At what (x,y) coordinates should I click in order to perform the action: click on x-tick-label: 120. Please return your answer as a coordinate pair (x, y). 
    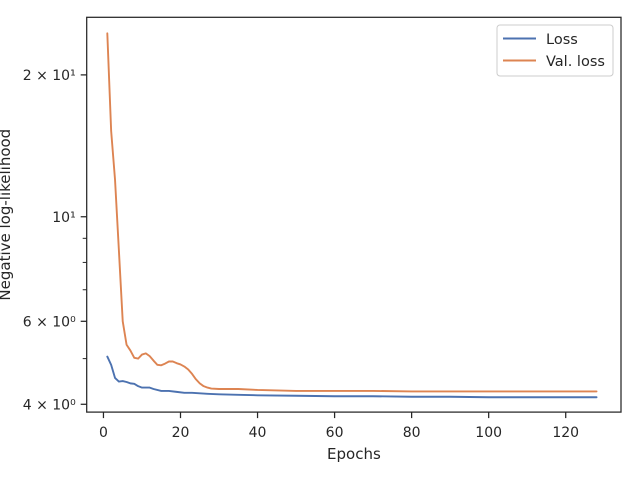
    Looking at the image, I should click on (565, 433).